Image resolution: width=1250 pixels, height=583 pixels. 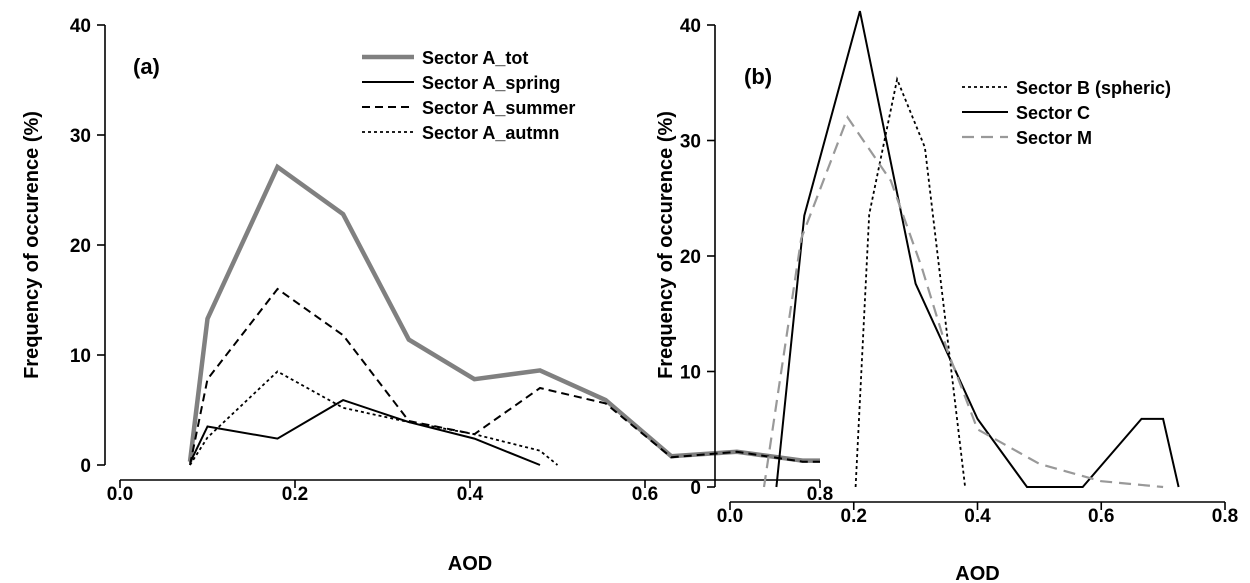 I want to click on legend-label: Sector B (spheric), so click(x=1093, y=88).